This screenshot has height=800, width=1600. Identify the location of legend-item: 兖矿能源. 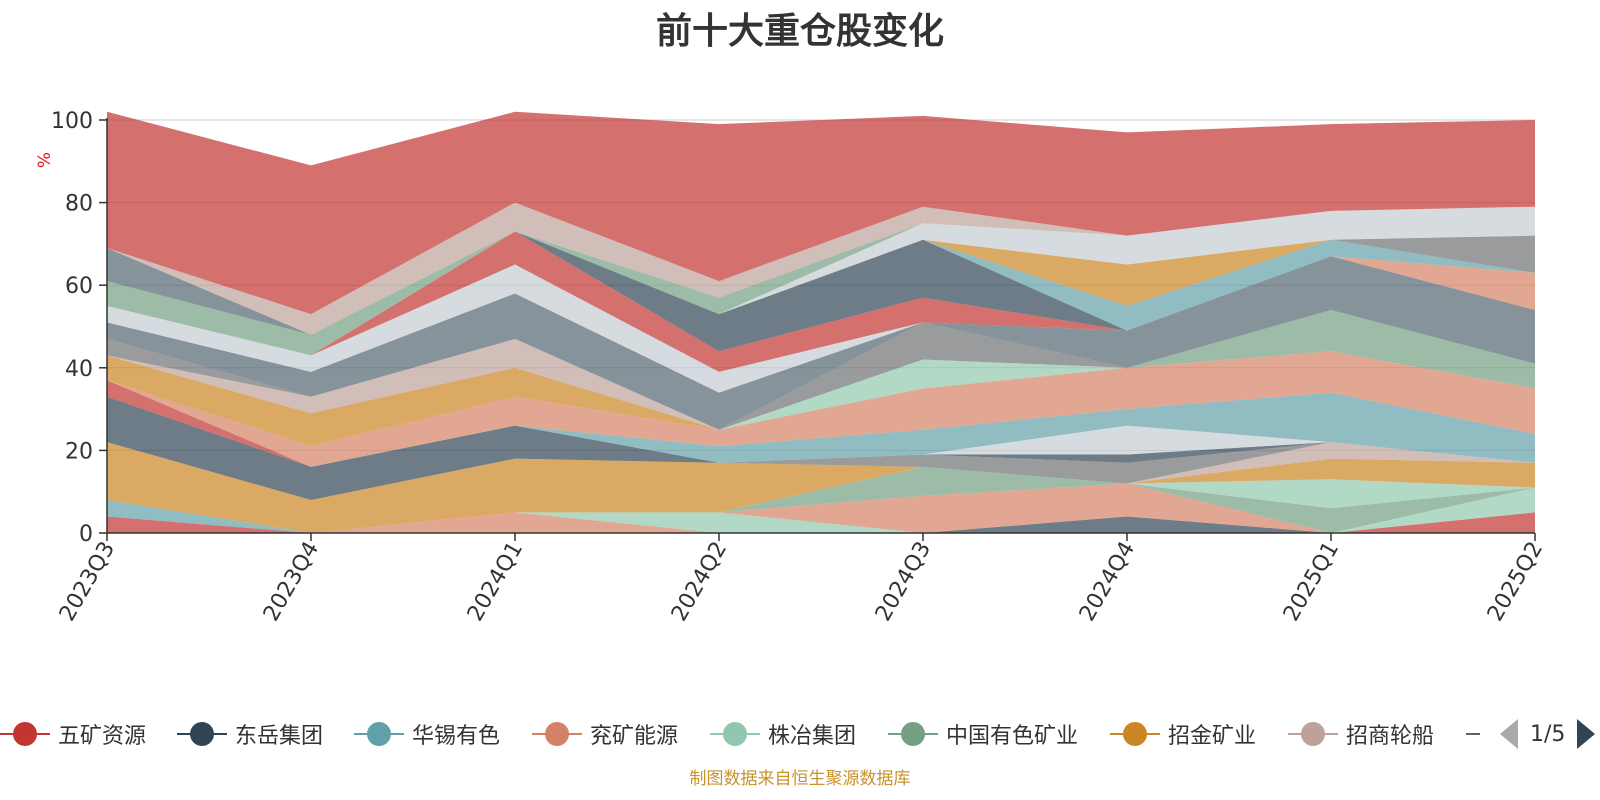
(605, 734).